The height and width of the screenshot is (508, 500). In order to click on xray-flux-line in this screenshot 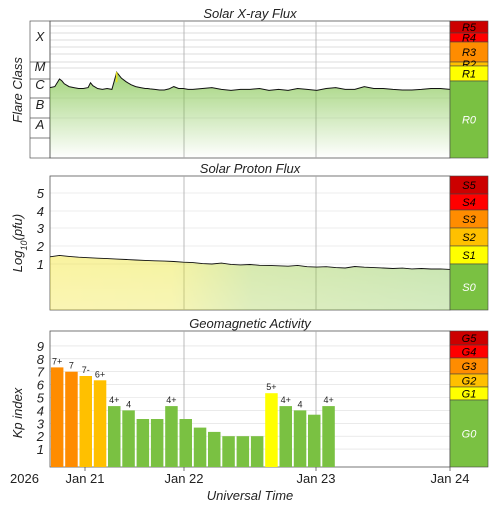, I will do `click(252, 81)`.